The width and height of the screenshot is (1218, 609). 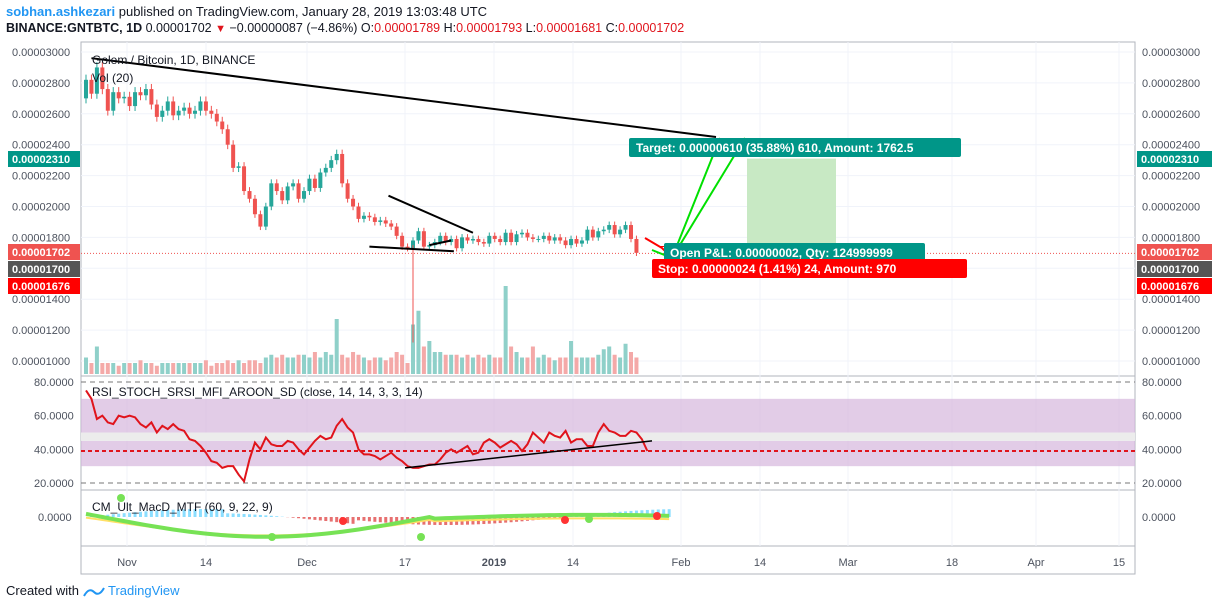 I want to click on down-arrow-icon: ▼, so click(x=221, y=29).